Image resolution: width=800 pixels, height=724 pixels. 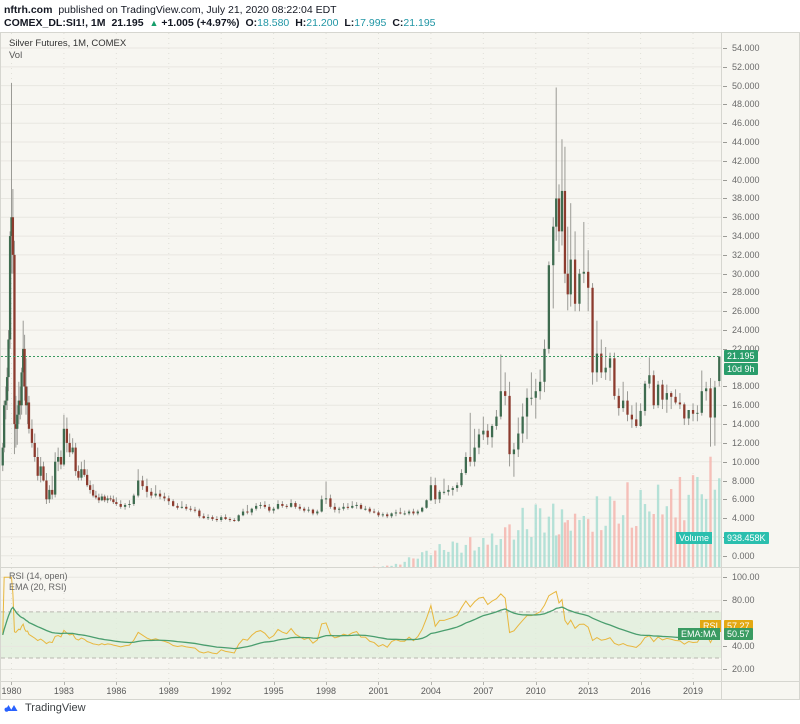 What do you see at coordinates (546, 511) in the screenshot?
I see `volume-bars` at bounding box center [546, 511].